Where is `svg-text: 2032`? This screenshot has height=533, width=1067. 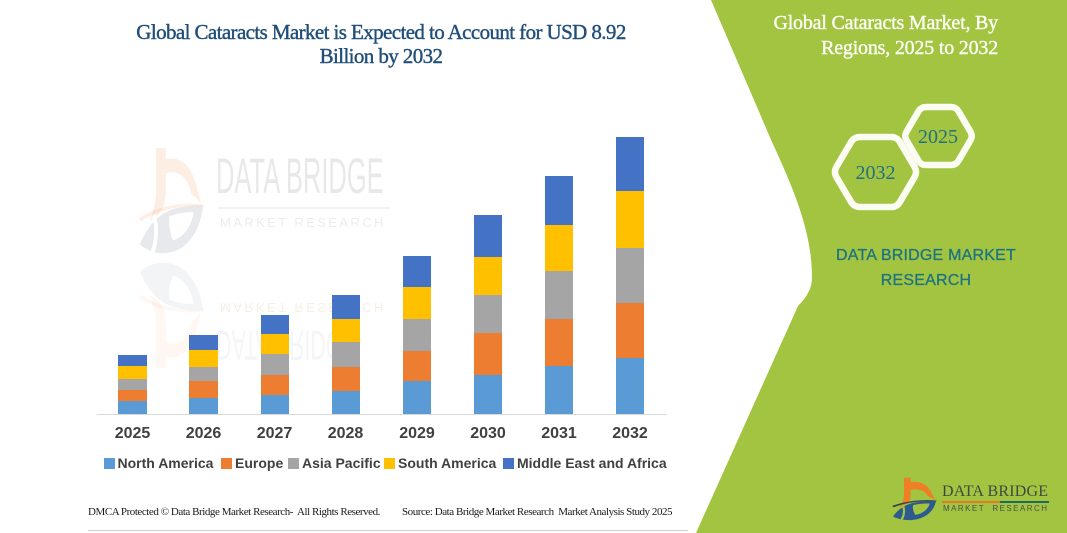 svg-text: 2032 is located at coordinates (876, 173).